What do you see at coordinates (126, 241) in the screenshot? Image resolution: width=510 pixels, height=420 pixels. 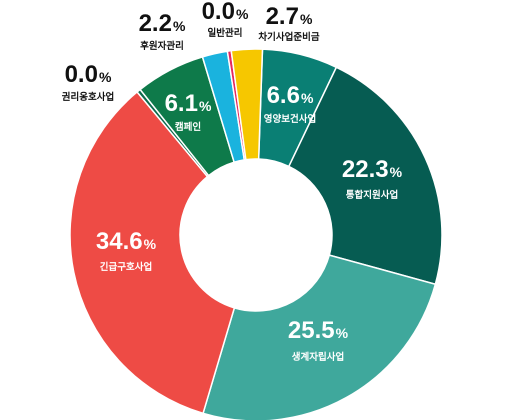 I see `value-label-4: 34.6%` at bounding box center [126, 241].